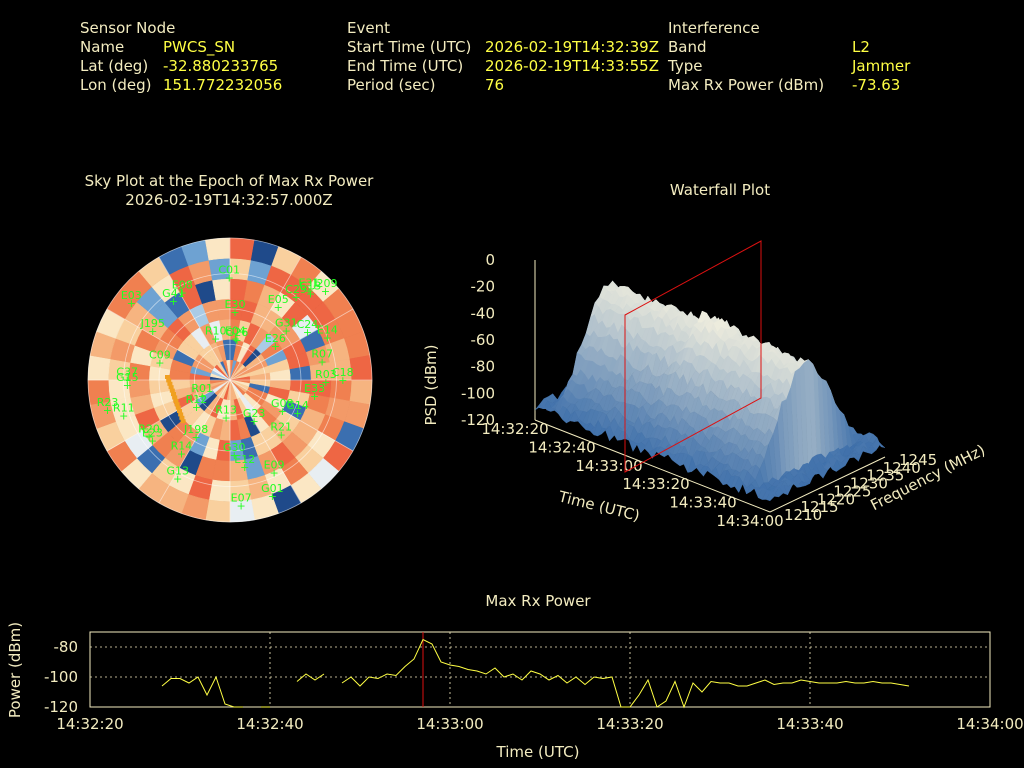 Image resolution: width=1024 pixels, height=768 pixels. Describe the element at coordinates (15, 670) in the screenshot. I see `line-y-label: Power (dBm)` at that location.